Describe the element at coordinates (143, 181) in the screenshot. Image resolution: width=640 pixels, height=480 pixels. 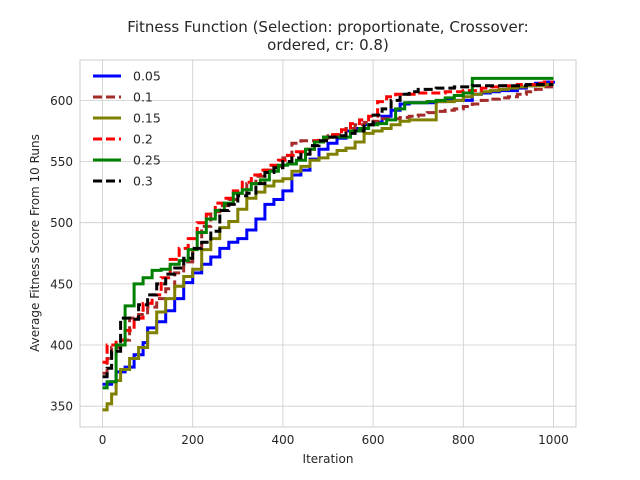
I see `legend-label: 0.3` at that location.